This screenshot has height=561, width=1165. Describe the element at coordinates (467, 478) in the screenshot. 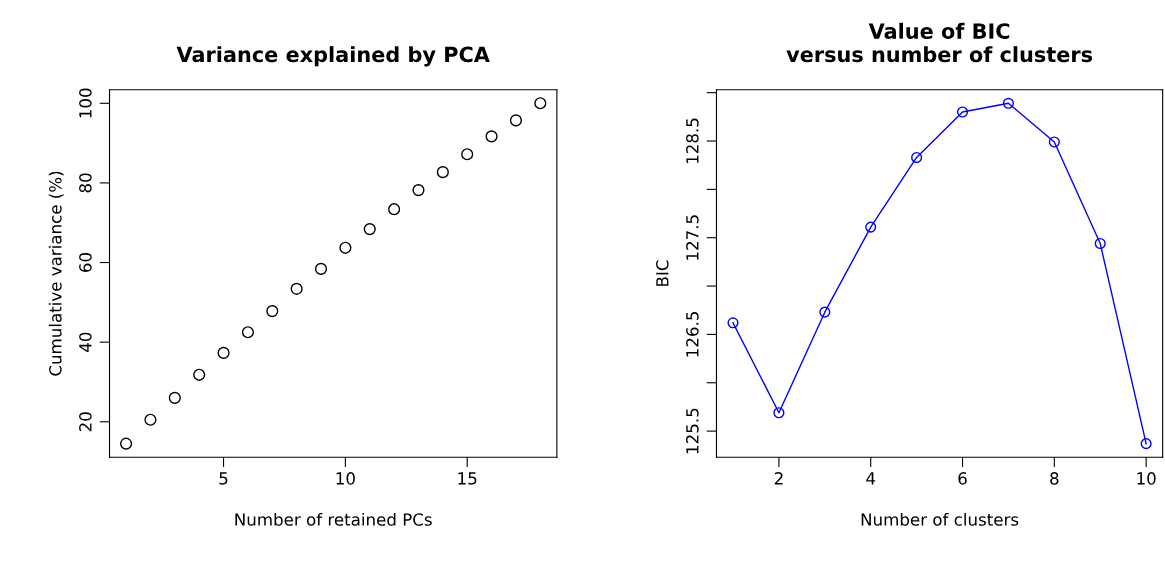

I see `x-tick-label: 15` at that location.